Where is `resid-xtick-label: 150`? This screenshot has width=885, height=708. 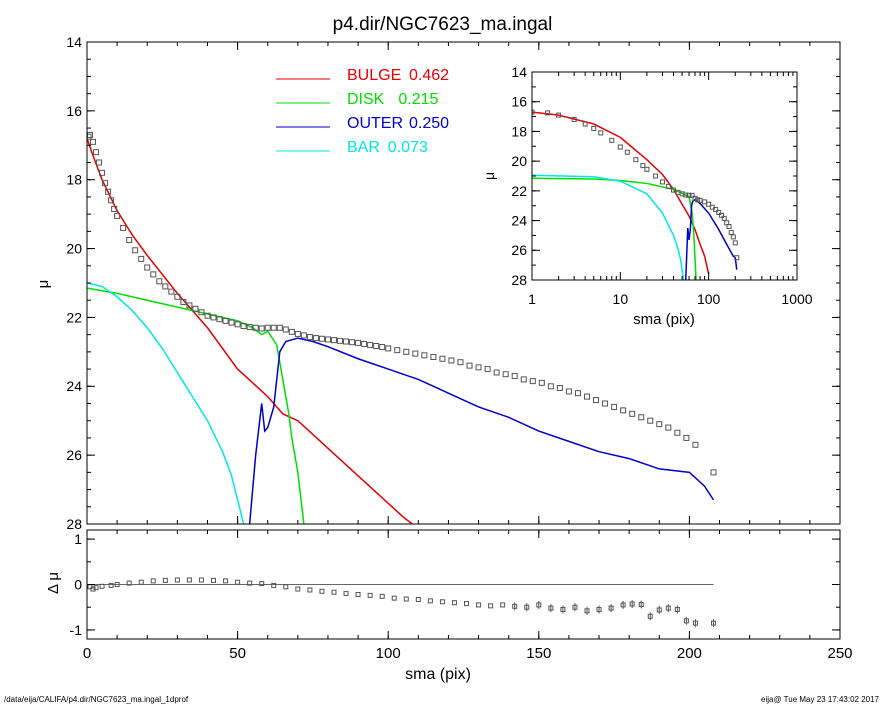
resid-xtick-label: 150 is located at coordinates (538, 653).